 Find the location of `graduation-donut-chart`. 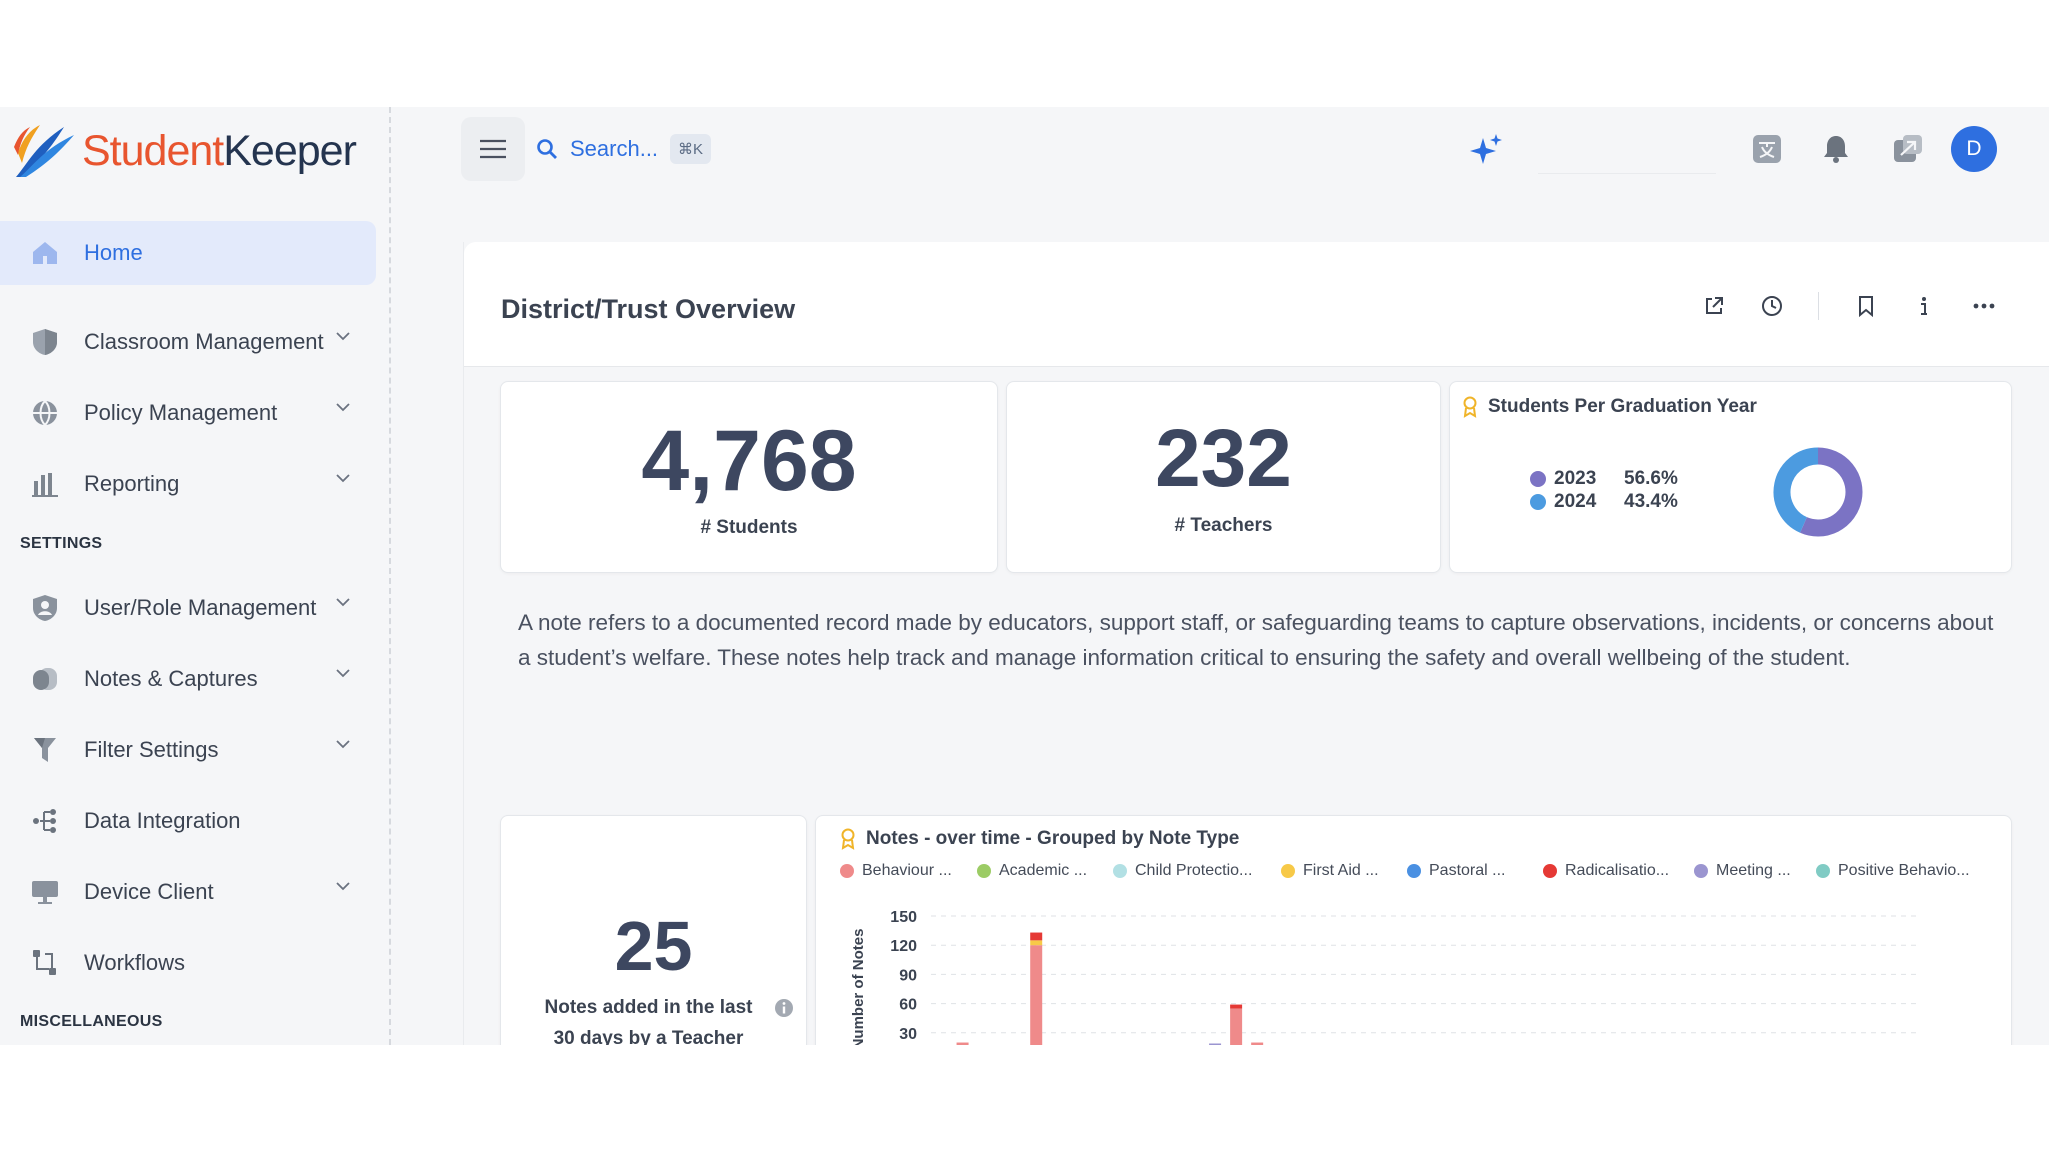

graduation-donut-chart is located at coordinates (1818, 492).